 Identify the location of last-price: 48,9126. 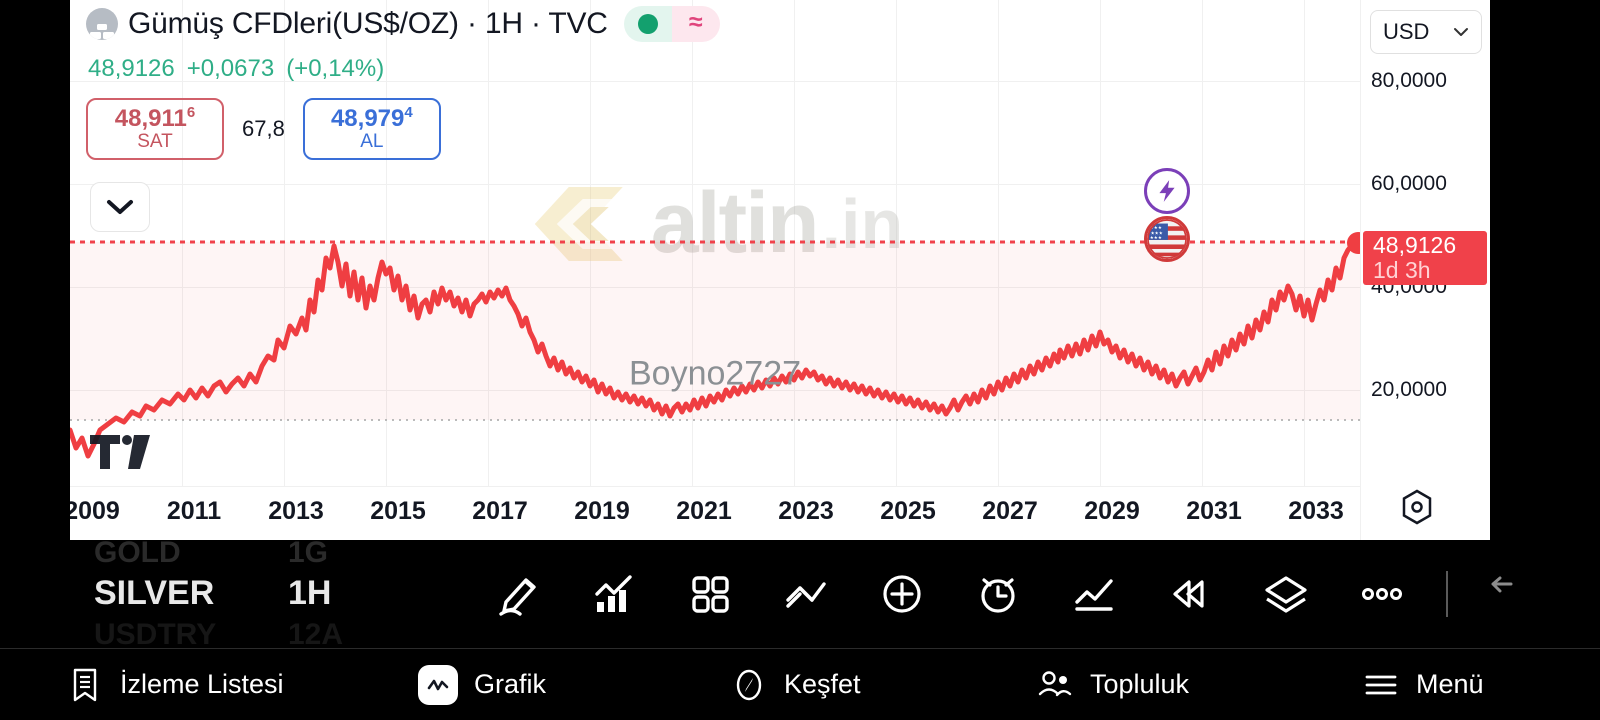
(131, 68).